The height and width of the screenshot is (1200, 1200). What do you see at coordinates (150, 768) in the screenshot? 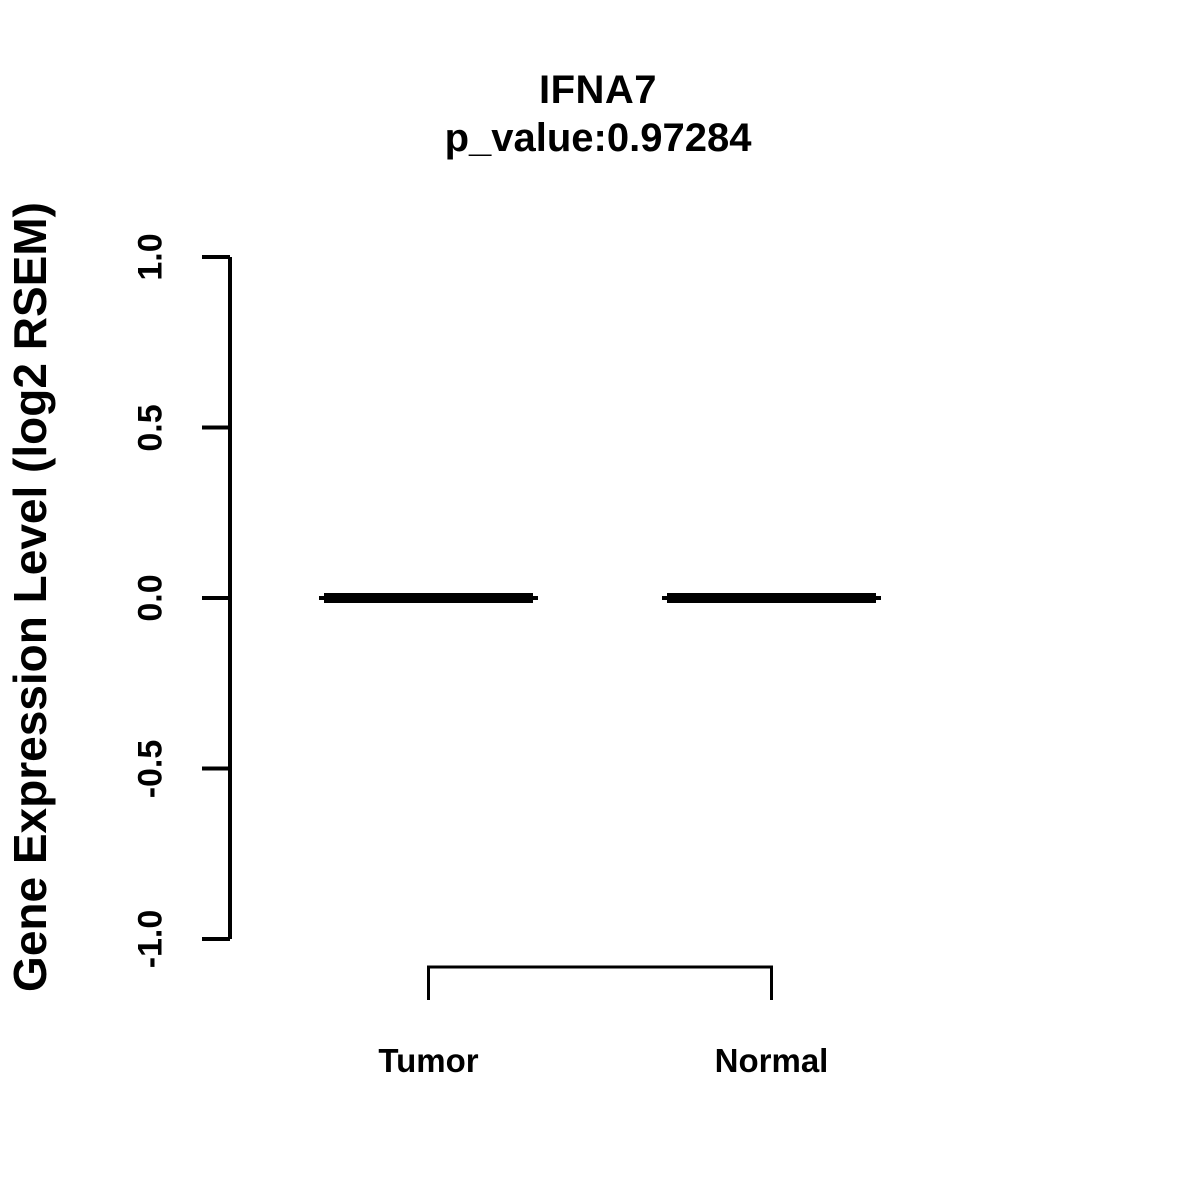
I see `y-tick-label--0.5: -0.5` at bounding box center [150, 768].